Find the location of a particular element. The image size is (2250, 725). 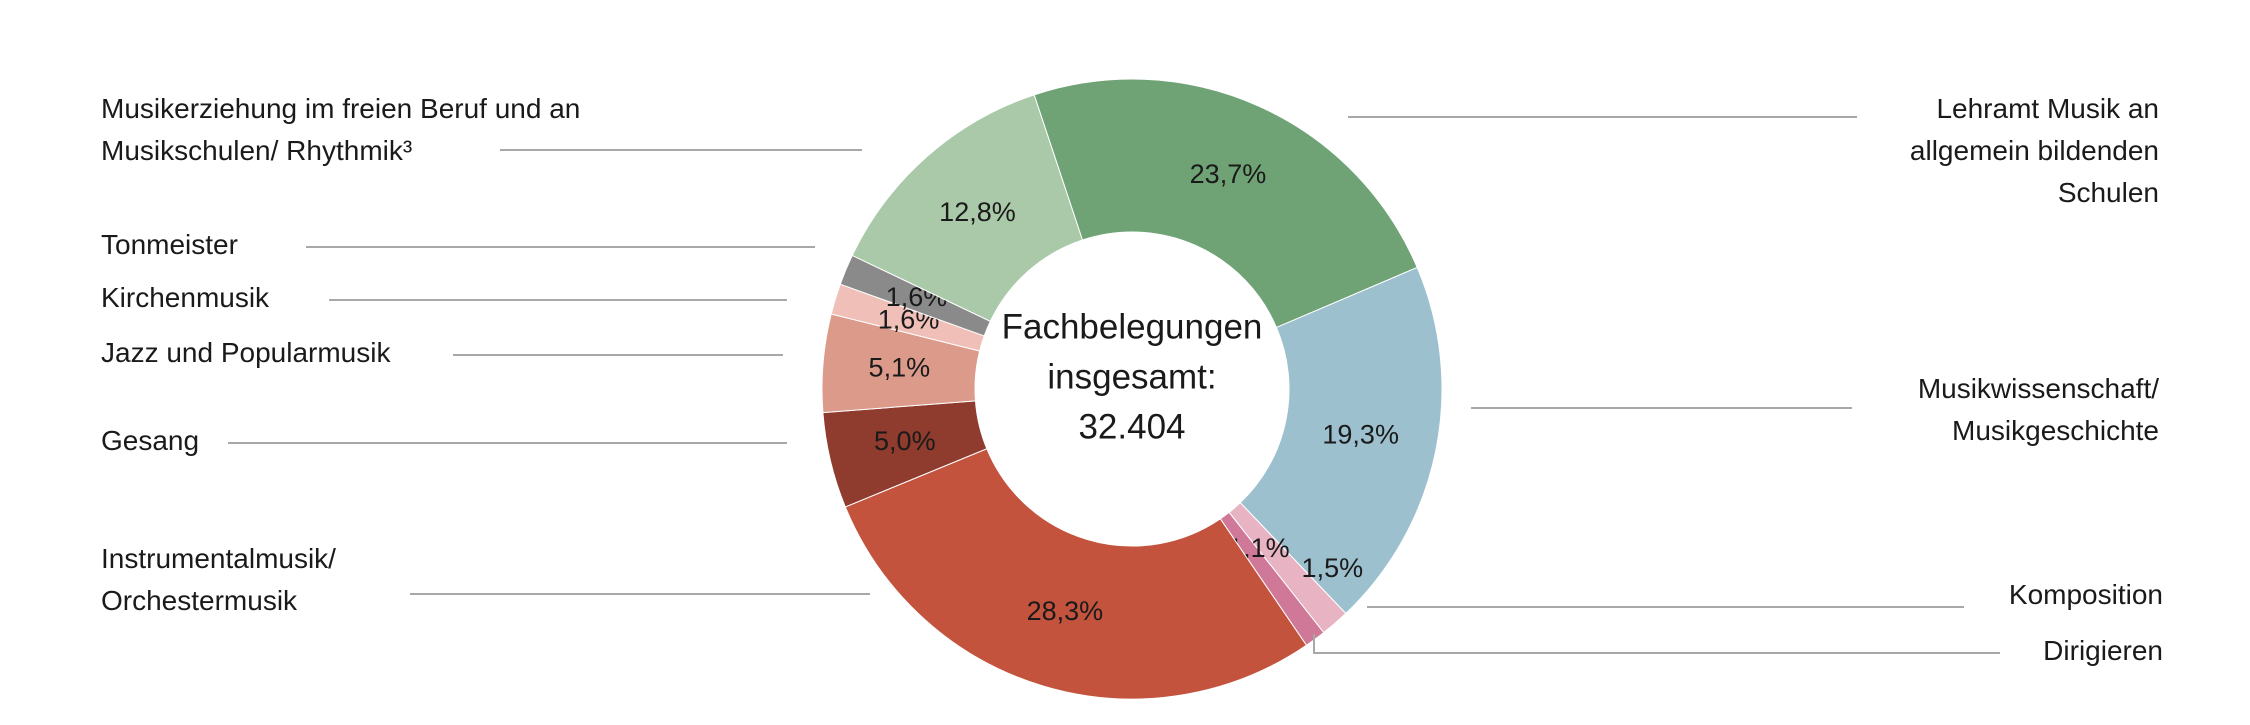

value-label: 5,1% is located at coordinates (900, 368).